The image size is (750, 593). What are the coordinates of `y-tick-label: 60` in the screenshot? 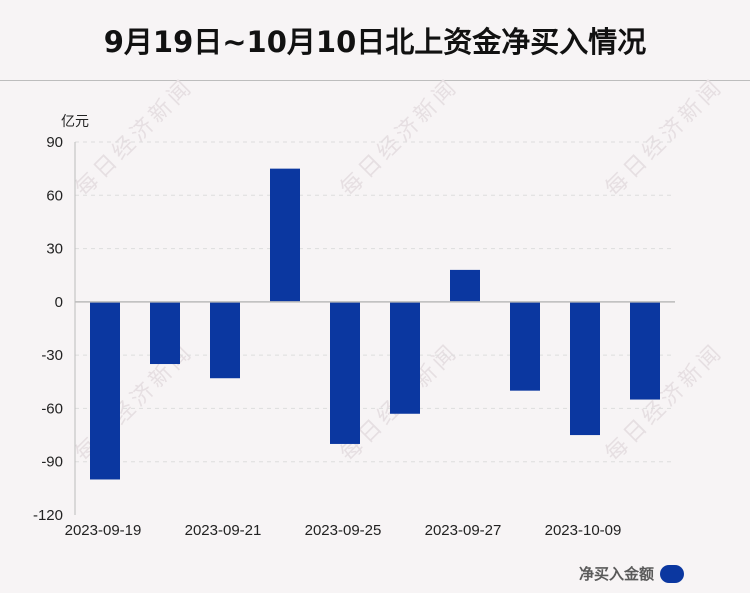 It's located at (54, 195).